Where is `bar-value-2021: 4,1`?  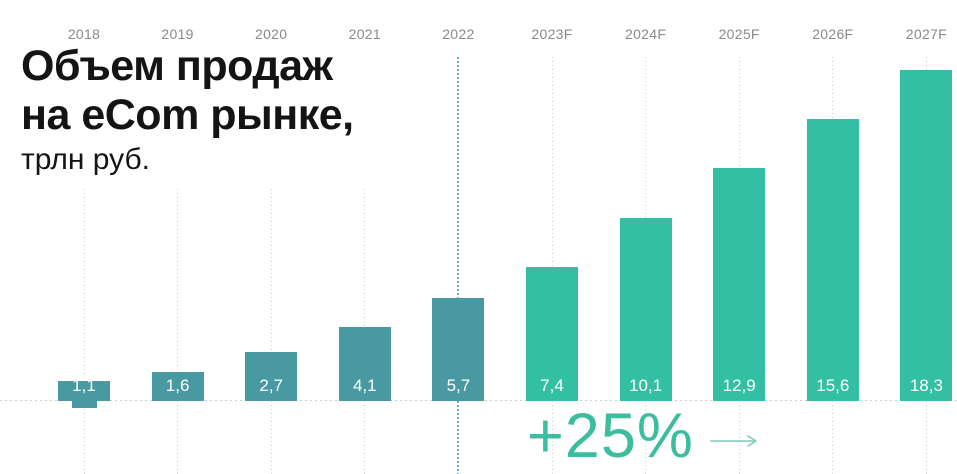 bar-value-2021: 4,1 is located at coordinates (364, 385).